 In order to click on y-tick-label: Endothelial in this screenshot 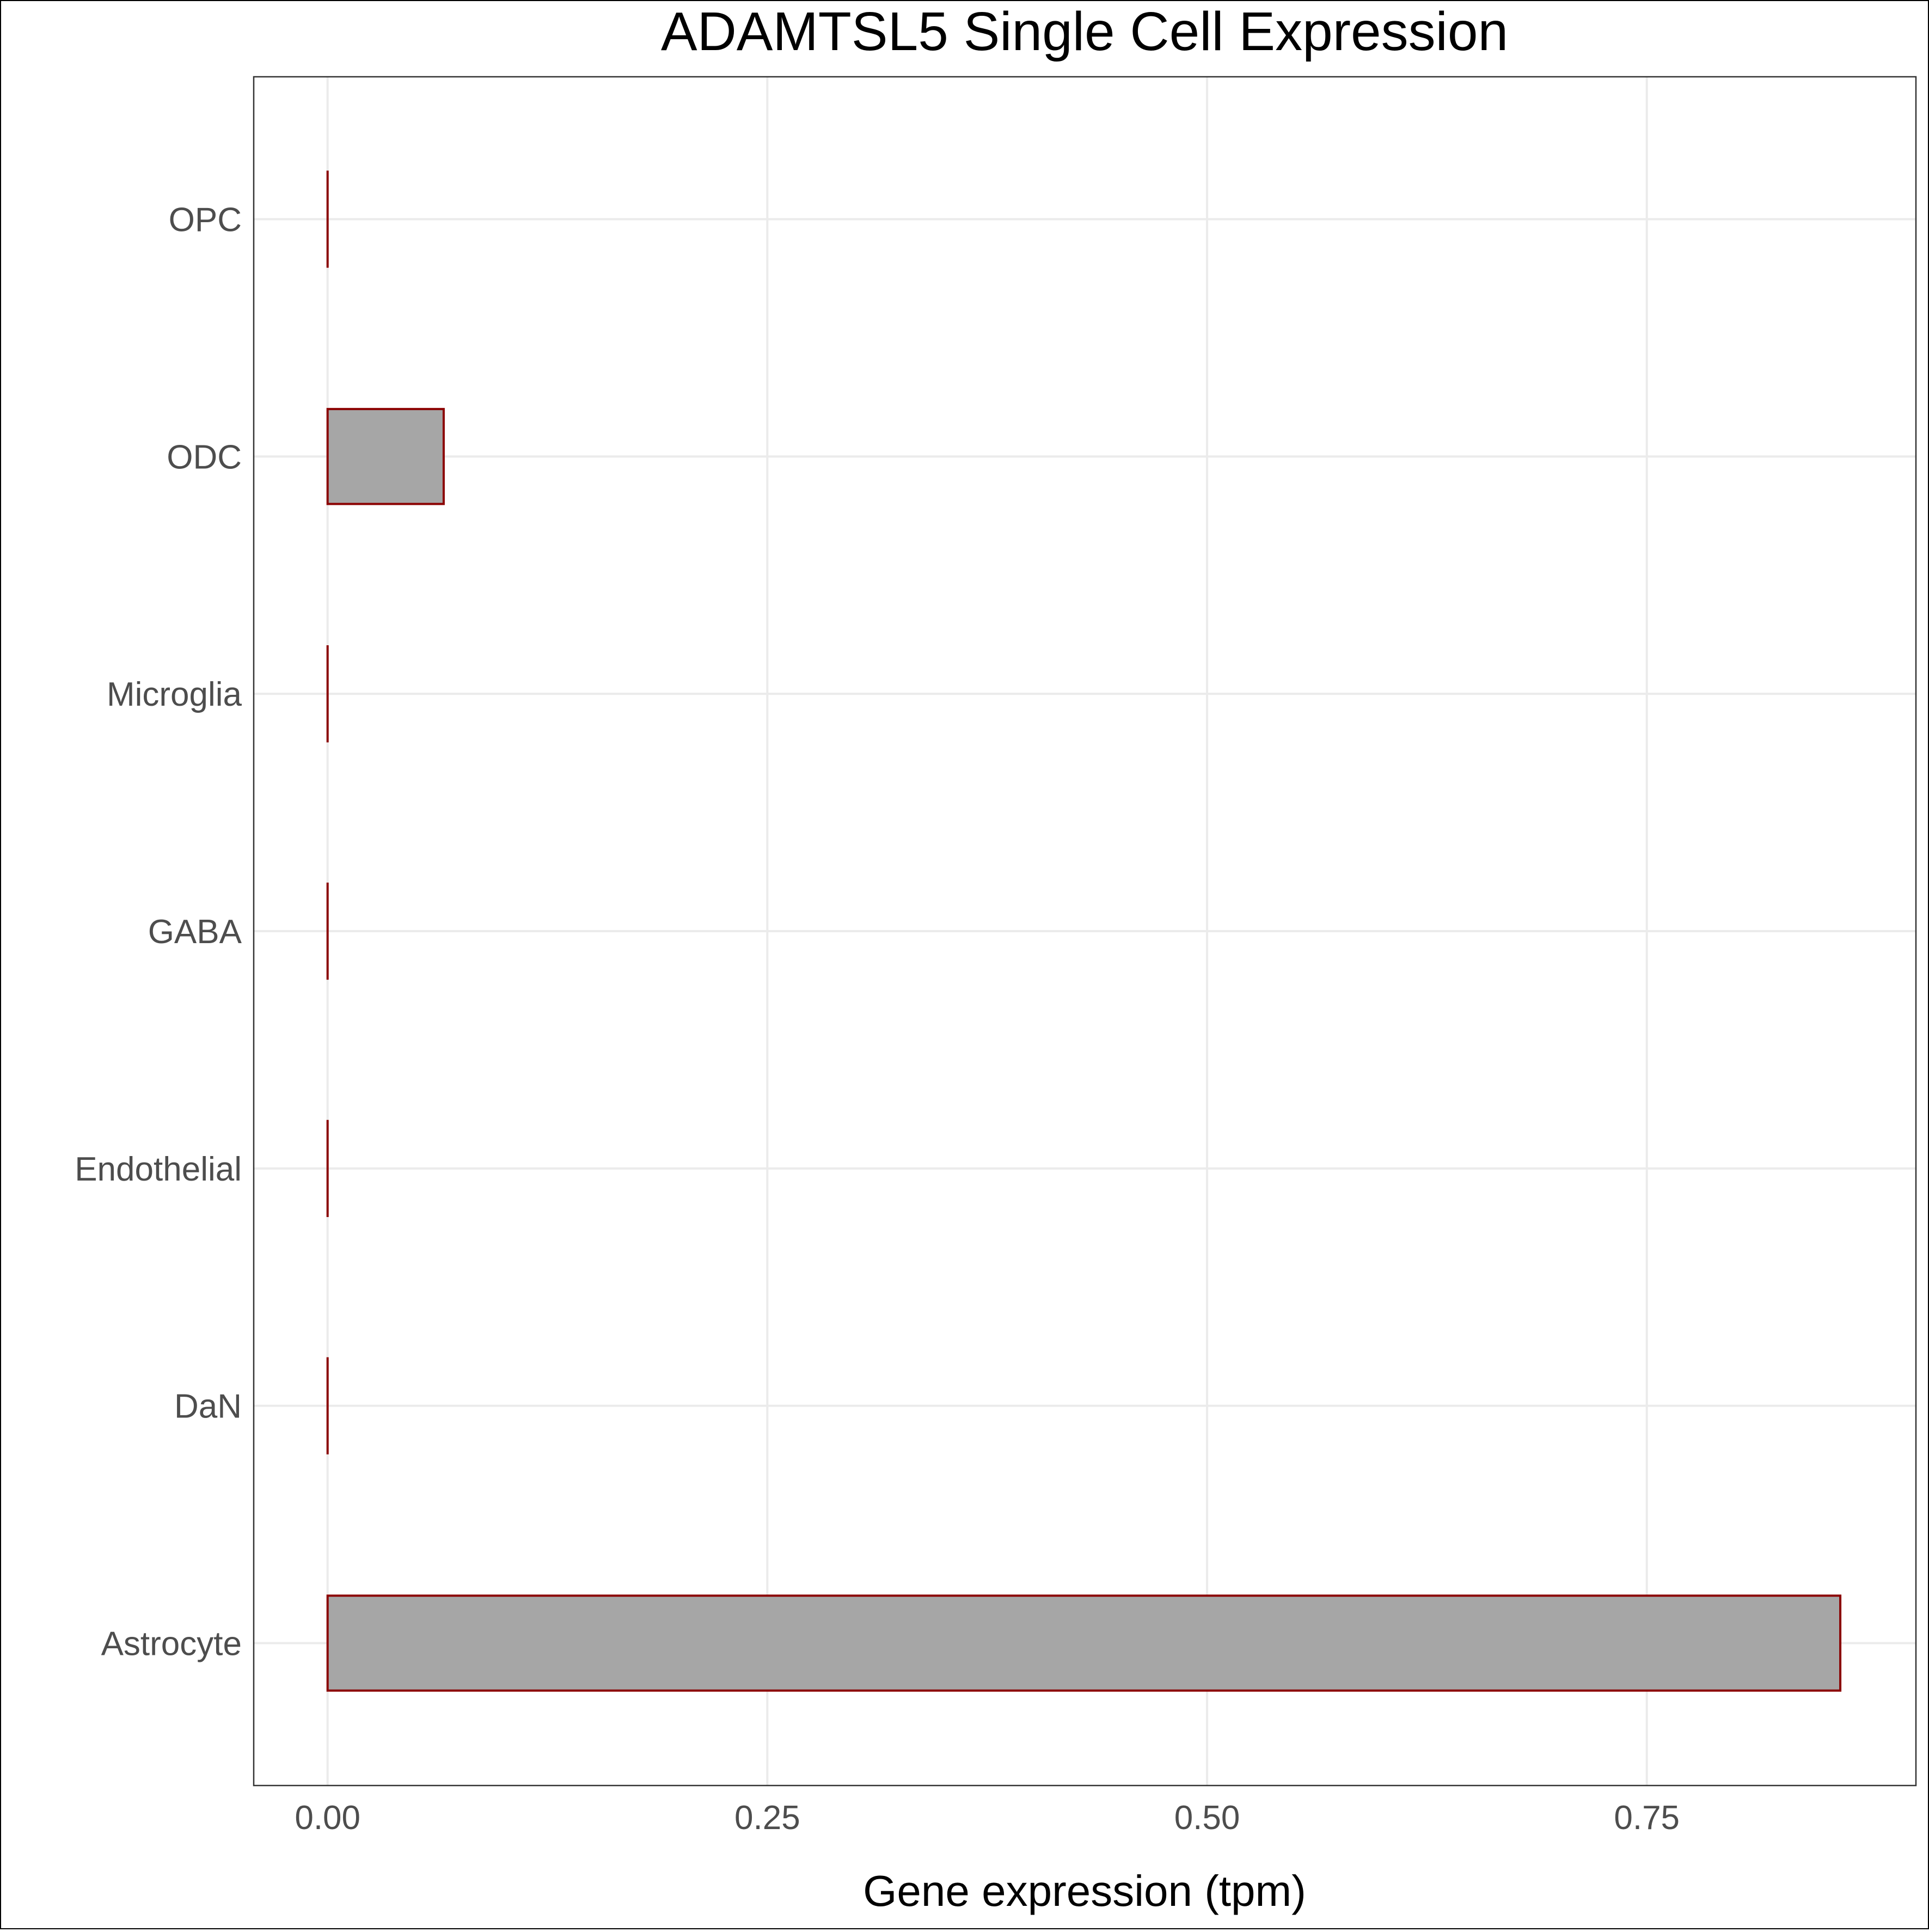, I will do `click(158, 1170)`.